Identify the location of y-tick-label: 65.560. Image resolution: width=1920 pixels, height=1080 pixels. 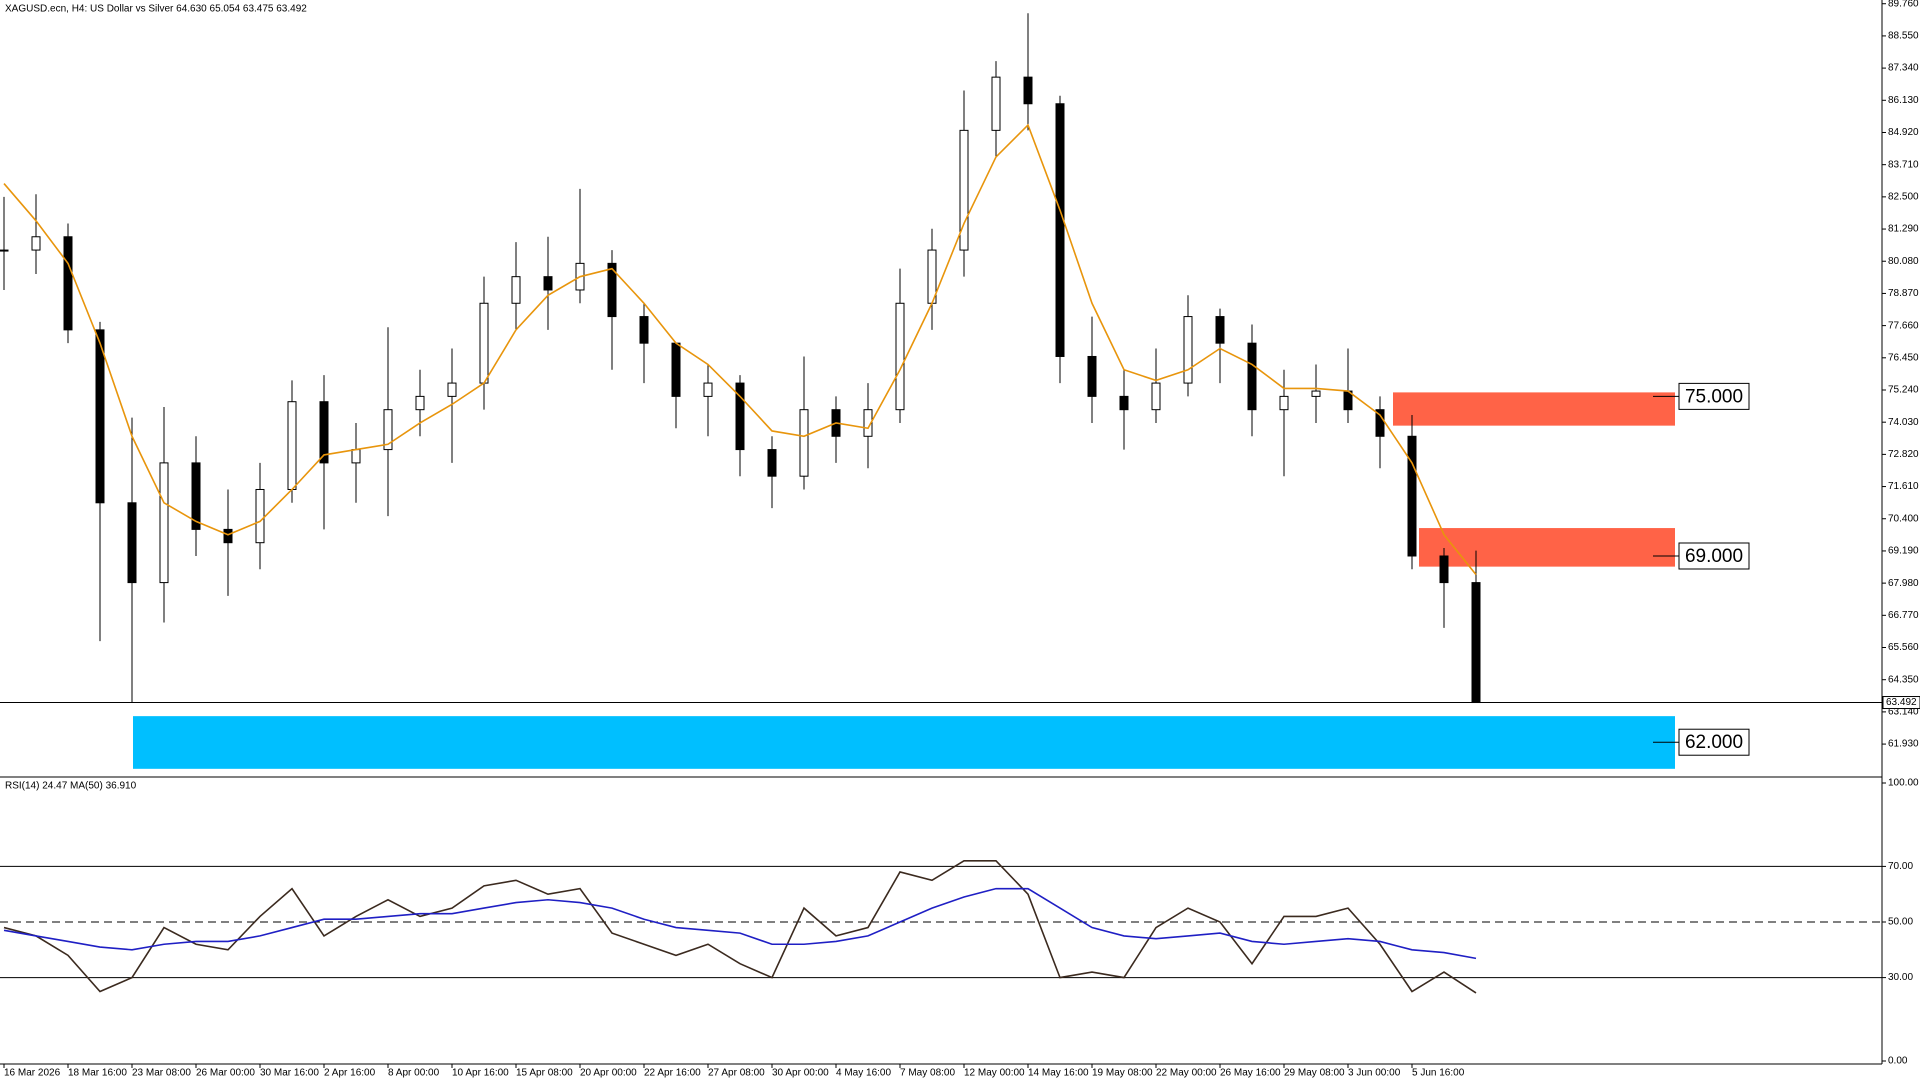
(1903, 647).